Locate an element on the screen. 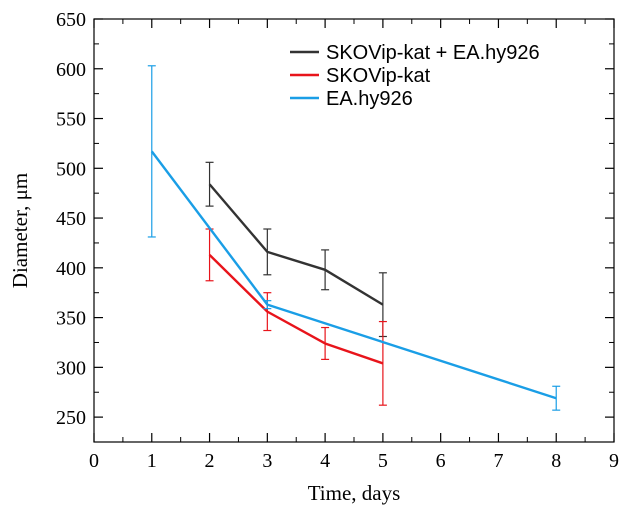 The height and width of the screenshot is (507, 623). y-axis-title: Diameter, μm is located at coordinates (20, 230).